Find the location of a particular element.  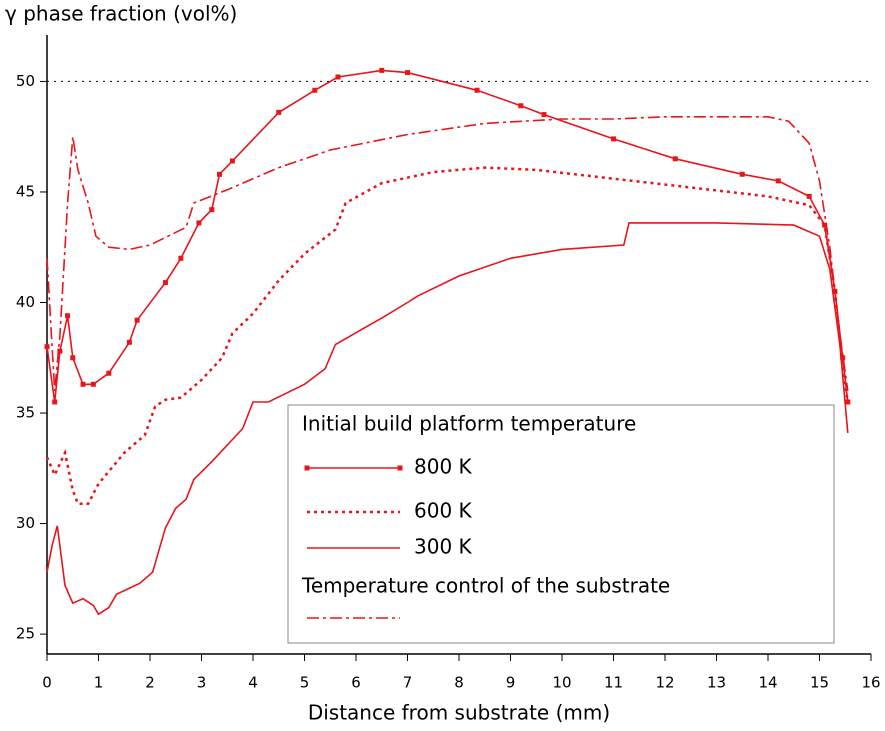

legend-label: Temperature control of the substrate is located at coordinates (485, 586).